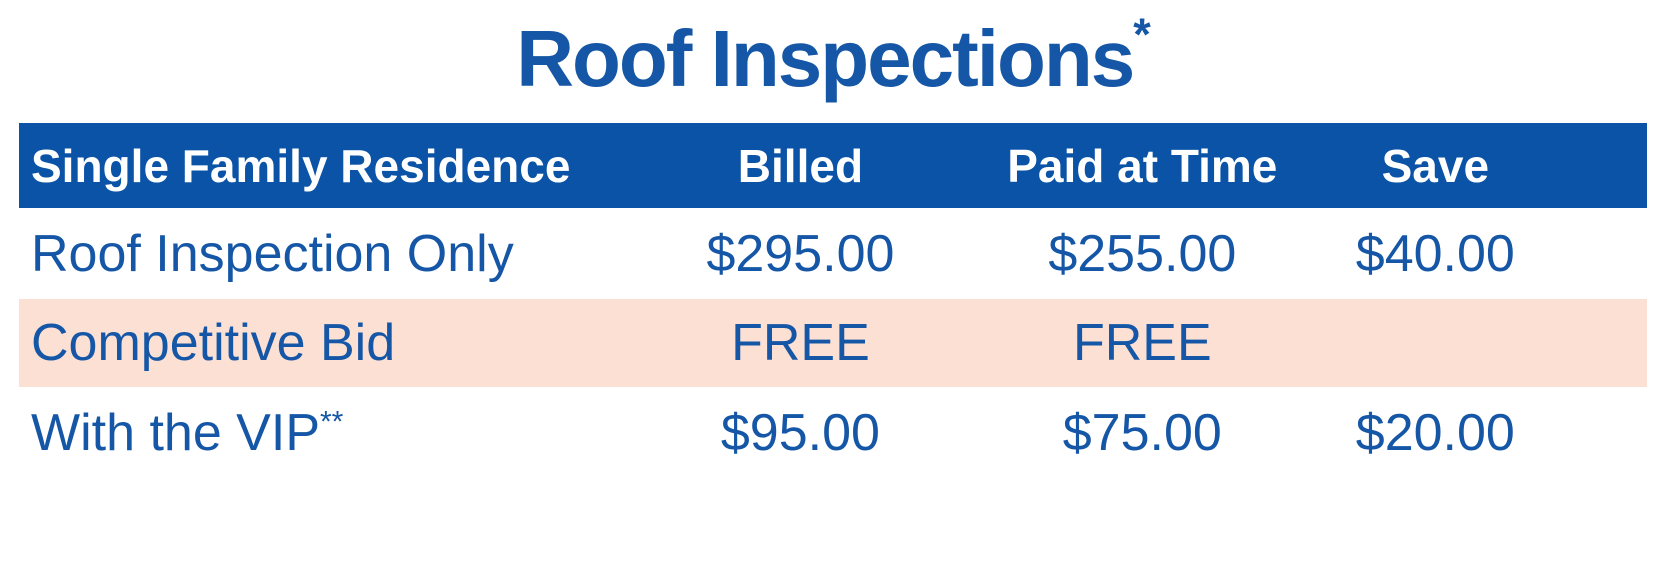 The width and height of the screenshot is (1667, 587). What do you see at coordinates (1142, 35) in the screenshot?
I see `title-footnote-asterisk: *` at bounding box center [1142, 35].